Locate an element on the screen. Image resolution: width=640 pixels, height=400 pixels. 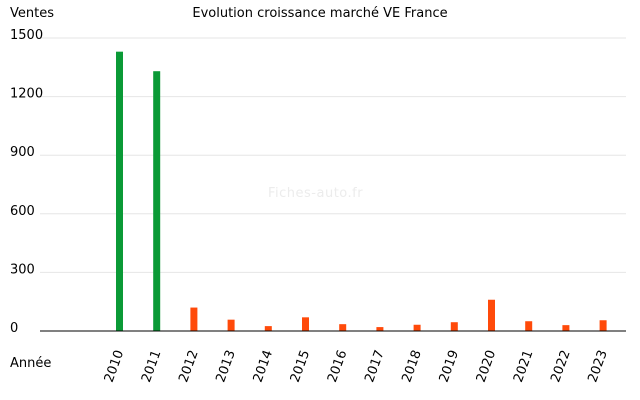
x-tick-label: 2010 is located at coordinates (114, 366).